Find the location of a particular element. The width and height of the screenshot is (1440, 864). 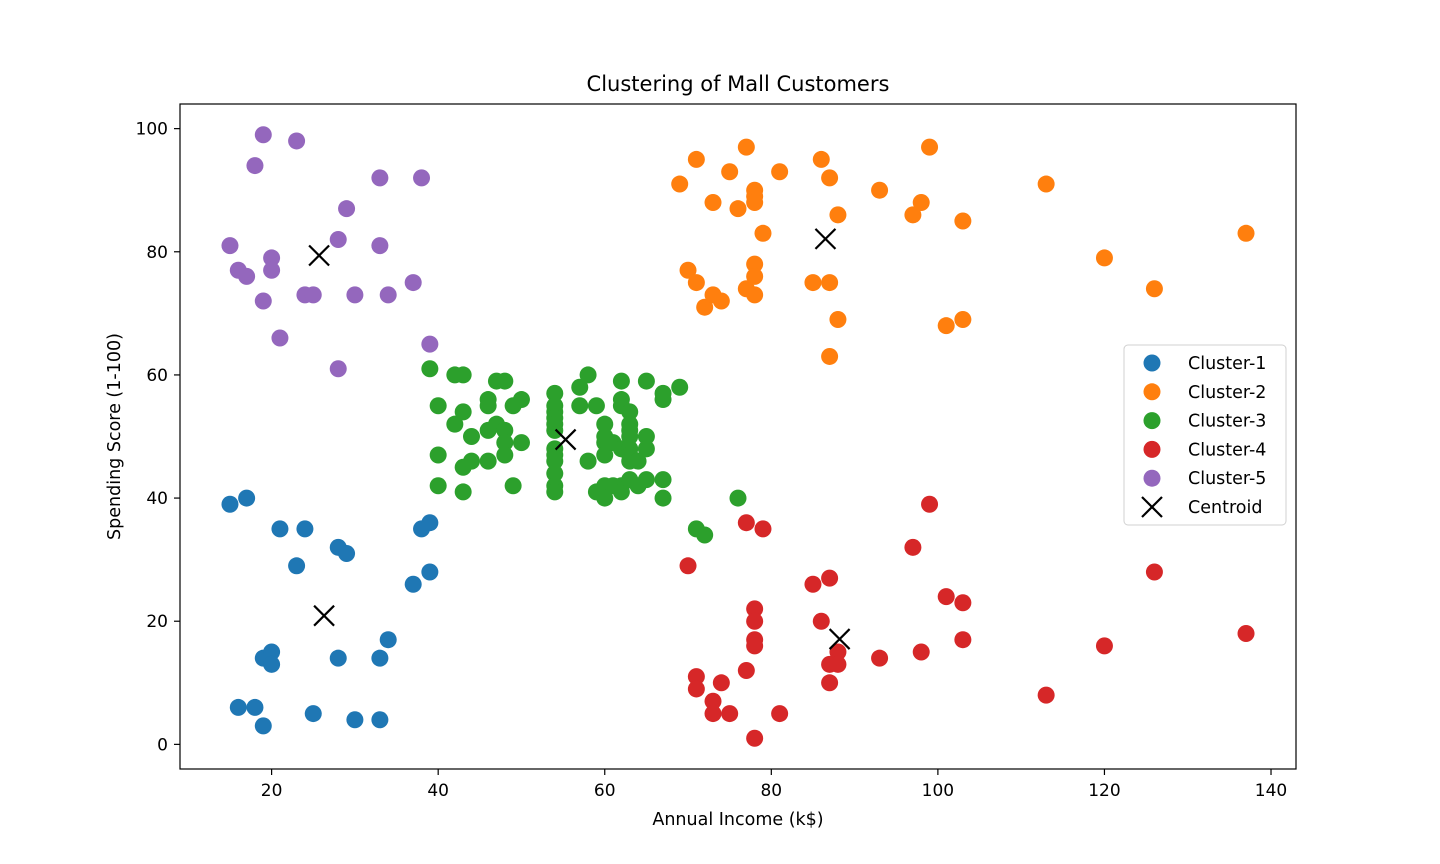

legend-label: Cluster-2 is located at coordinates (1227, 393).